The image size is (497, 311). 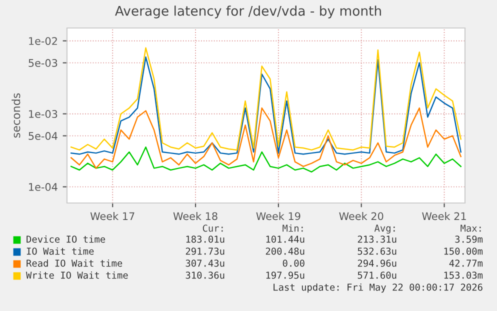 I want to click on text: 197.95u, so click(x=285, y=275).